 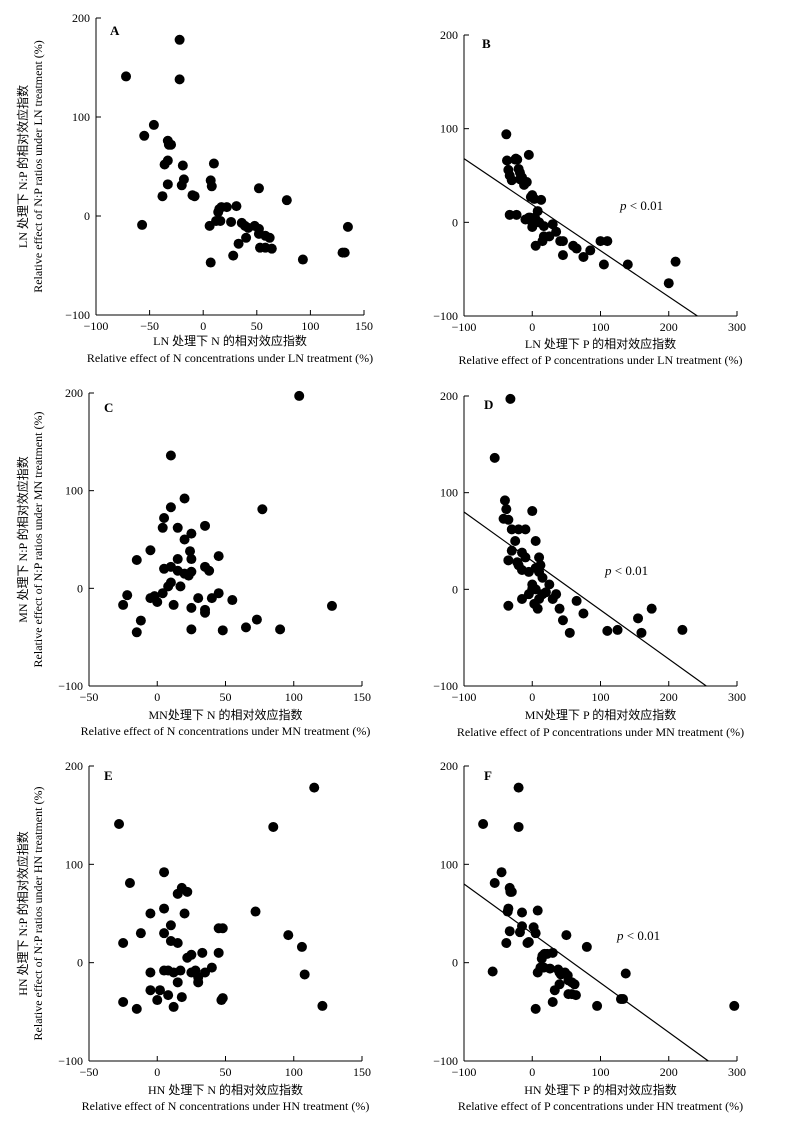 I want to click on y-axis-label-cn: LN 处理下 N:P 的相对效应指数, so click(x=22, y=166).